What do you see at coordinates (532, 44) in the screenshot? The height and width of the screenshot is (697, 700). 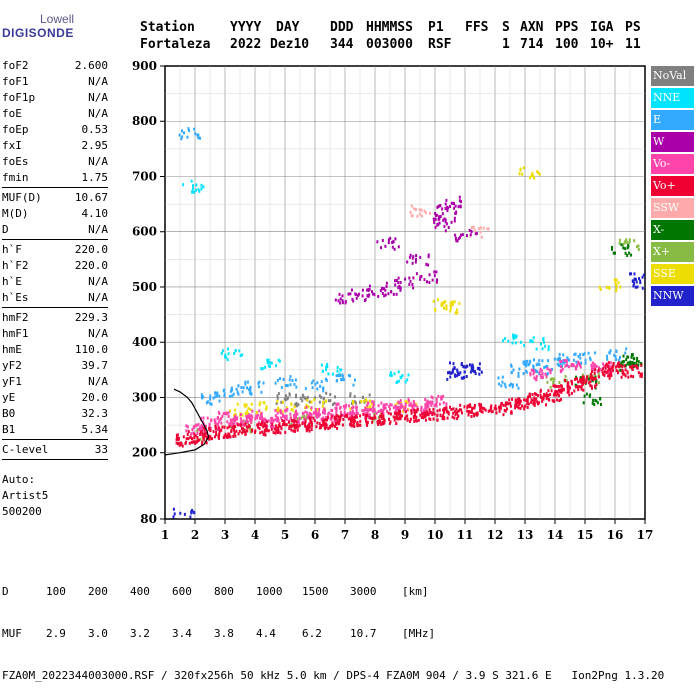 I see `header-value-8: 714` at bounding box center [532, 44].